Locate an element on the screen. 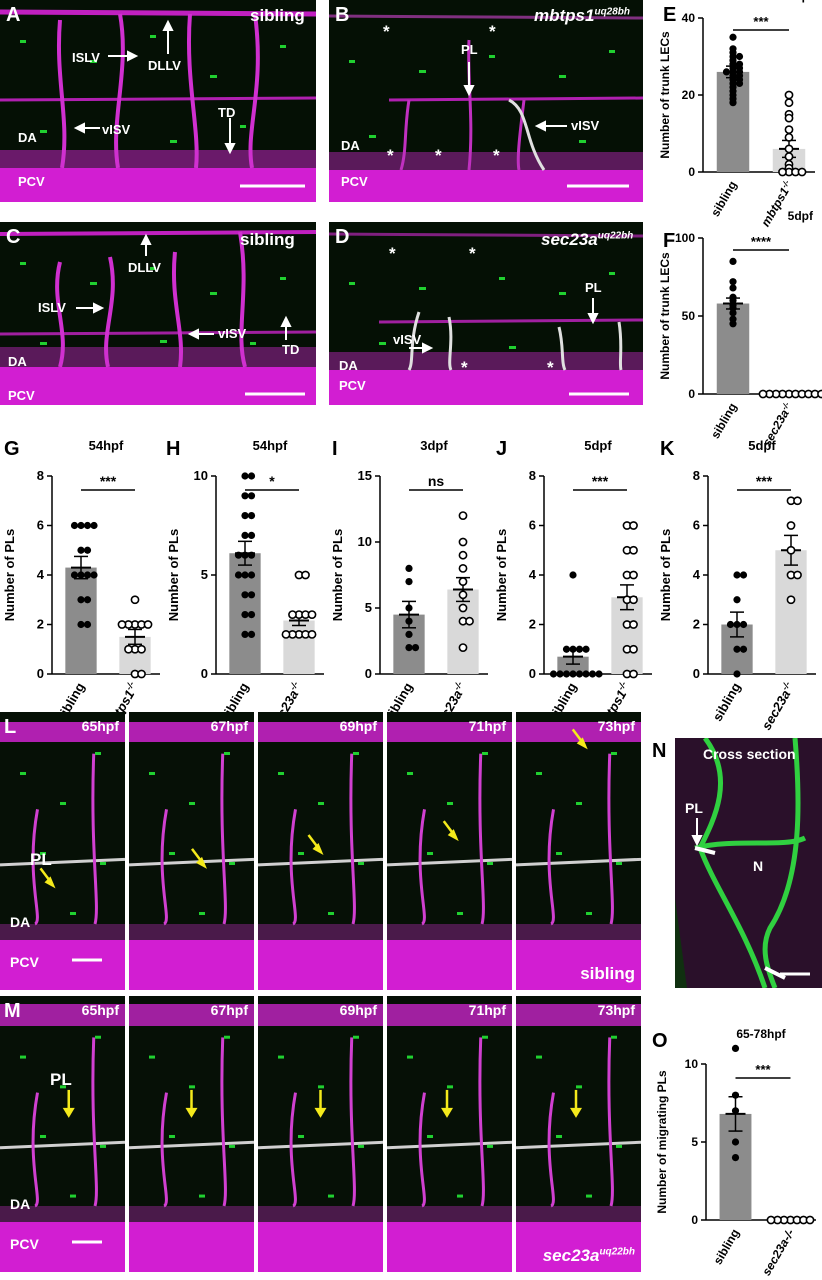 The width and height of the screenshot is (822, 1280). significance-label: ns is located at coordinates (436, 481).